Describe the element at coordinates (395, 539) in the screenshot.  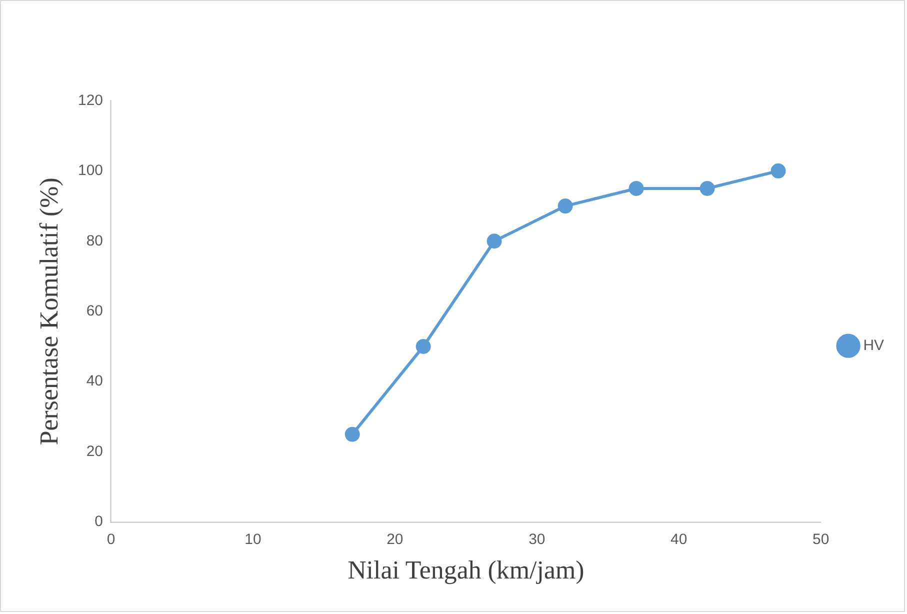
I see `x-tick-label: 20` at that location.